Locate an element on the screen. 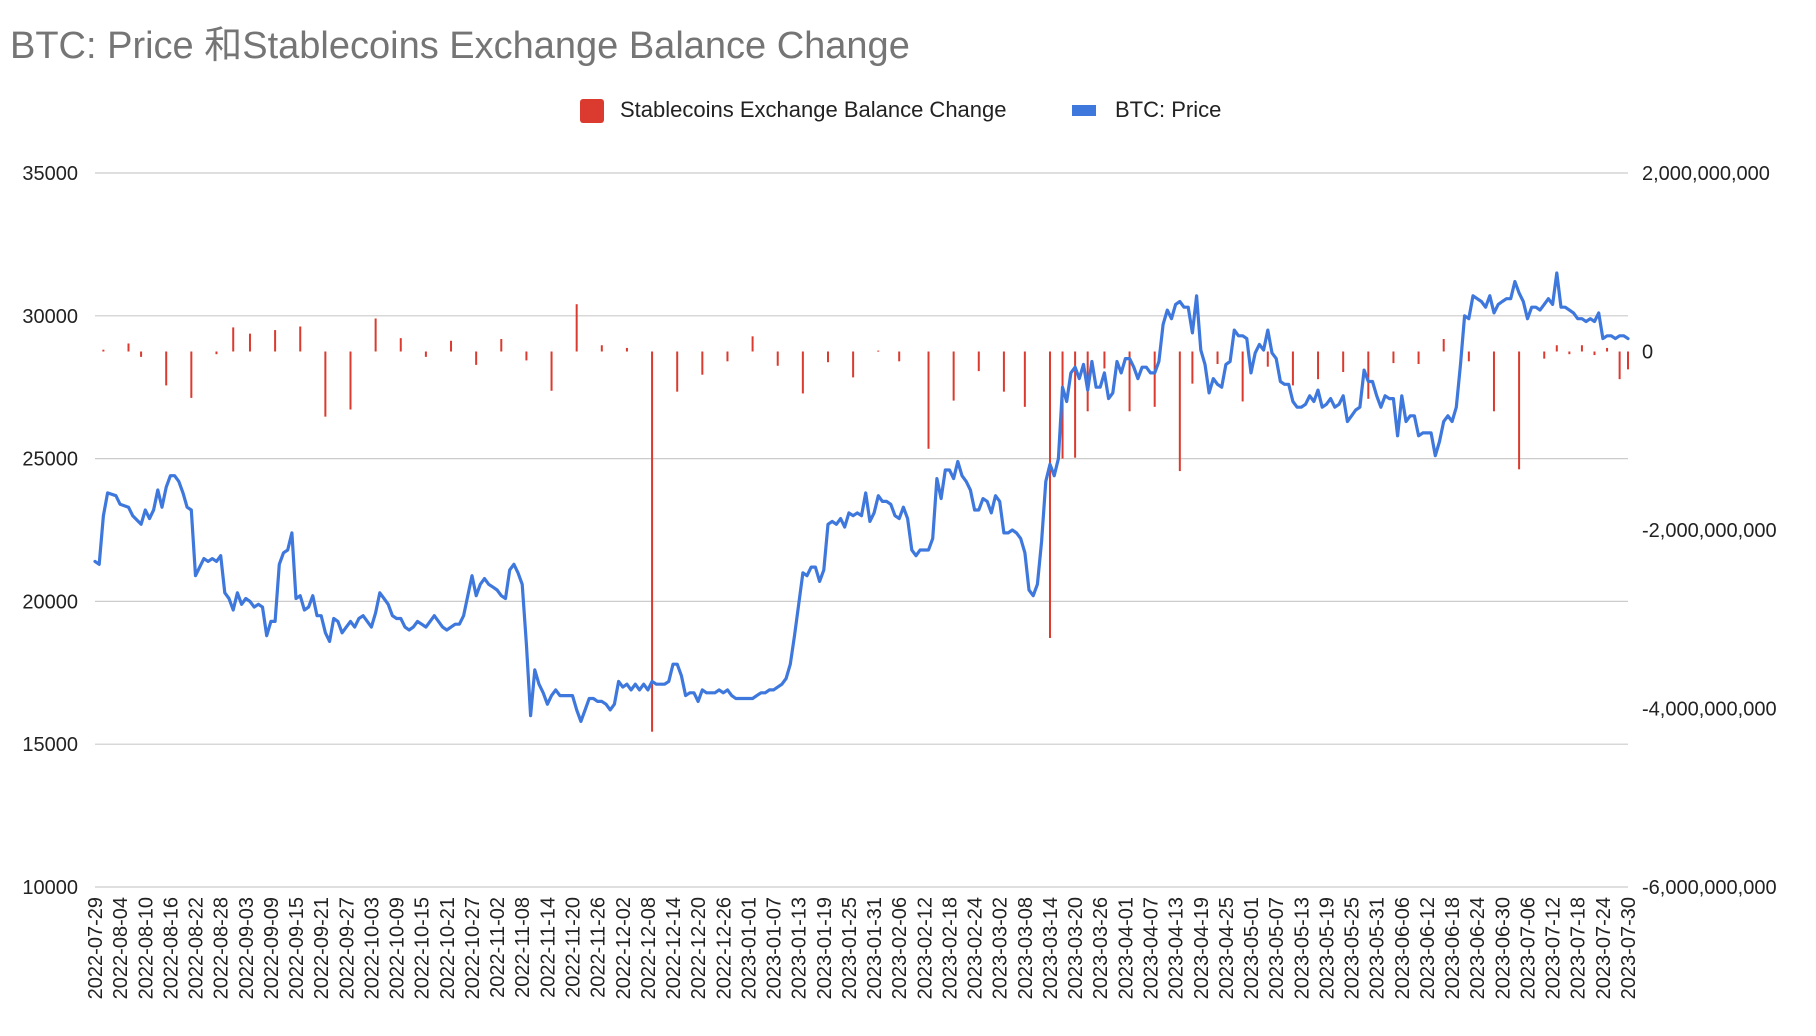  x-tick-label: 2023-05-31 is located at coordinates (1378, 948).